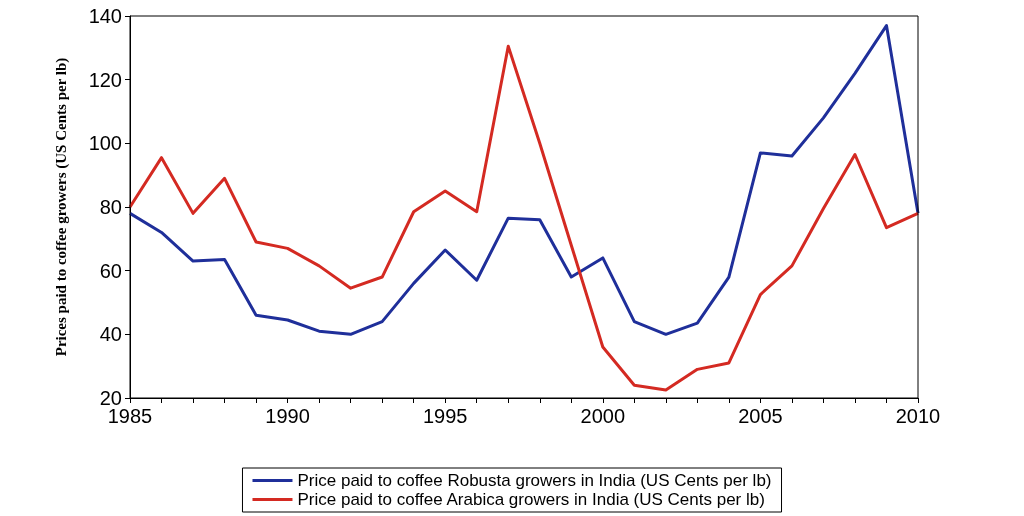 The height and width of the screenshot is (516, 1024). I want to click on x-tick-label: 1990, so click(287, 416).